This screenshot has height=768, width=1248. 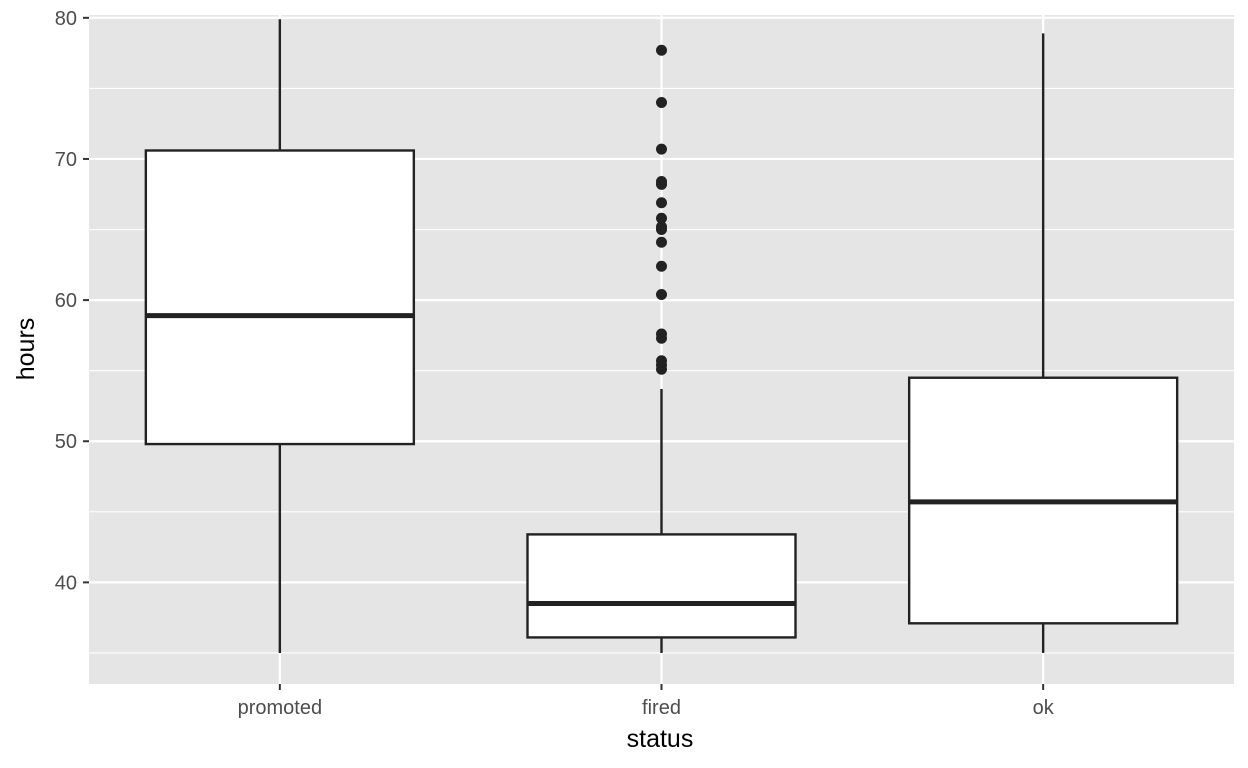 I want to click on x-axis-ticks: promoted fired ok, so click(x=646, y=701).